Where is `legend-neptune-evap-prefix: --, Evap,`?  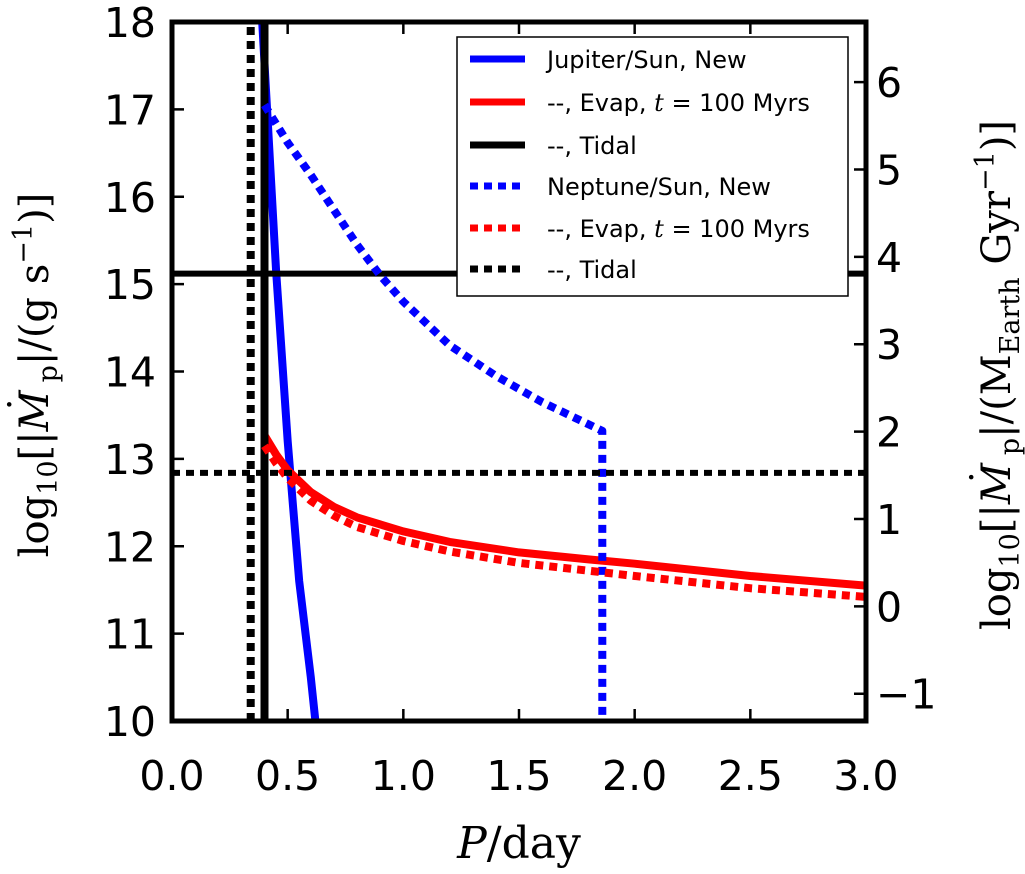 legend-neptune-evap-prefix: --, Evap, is located at coordinates (600, 229).